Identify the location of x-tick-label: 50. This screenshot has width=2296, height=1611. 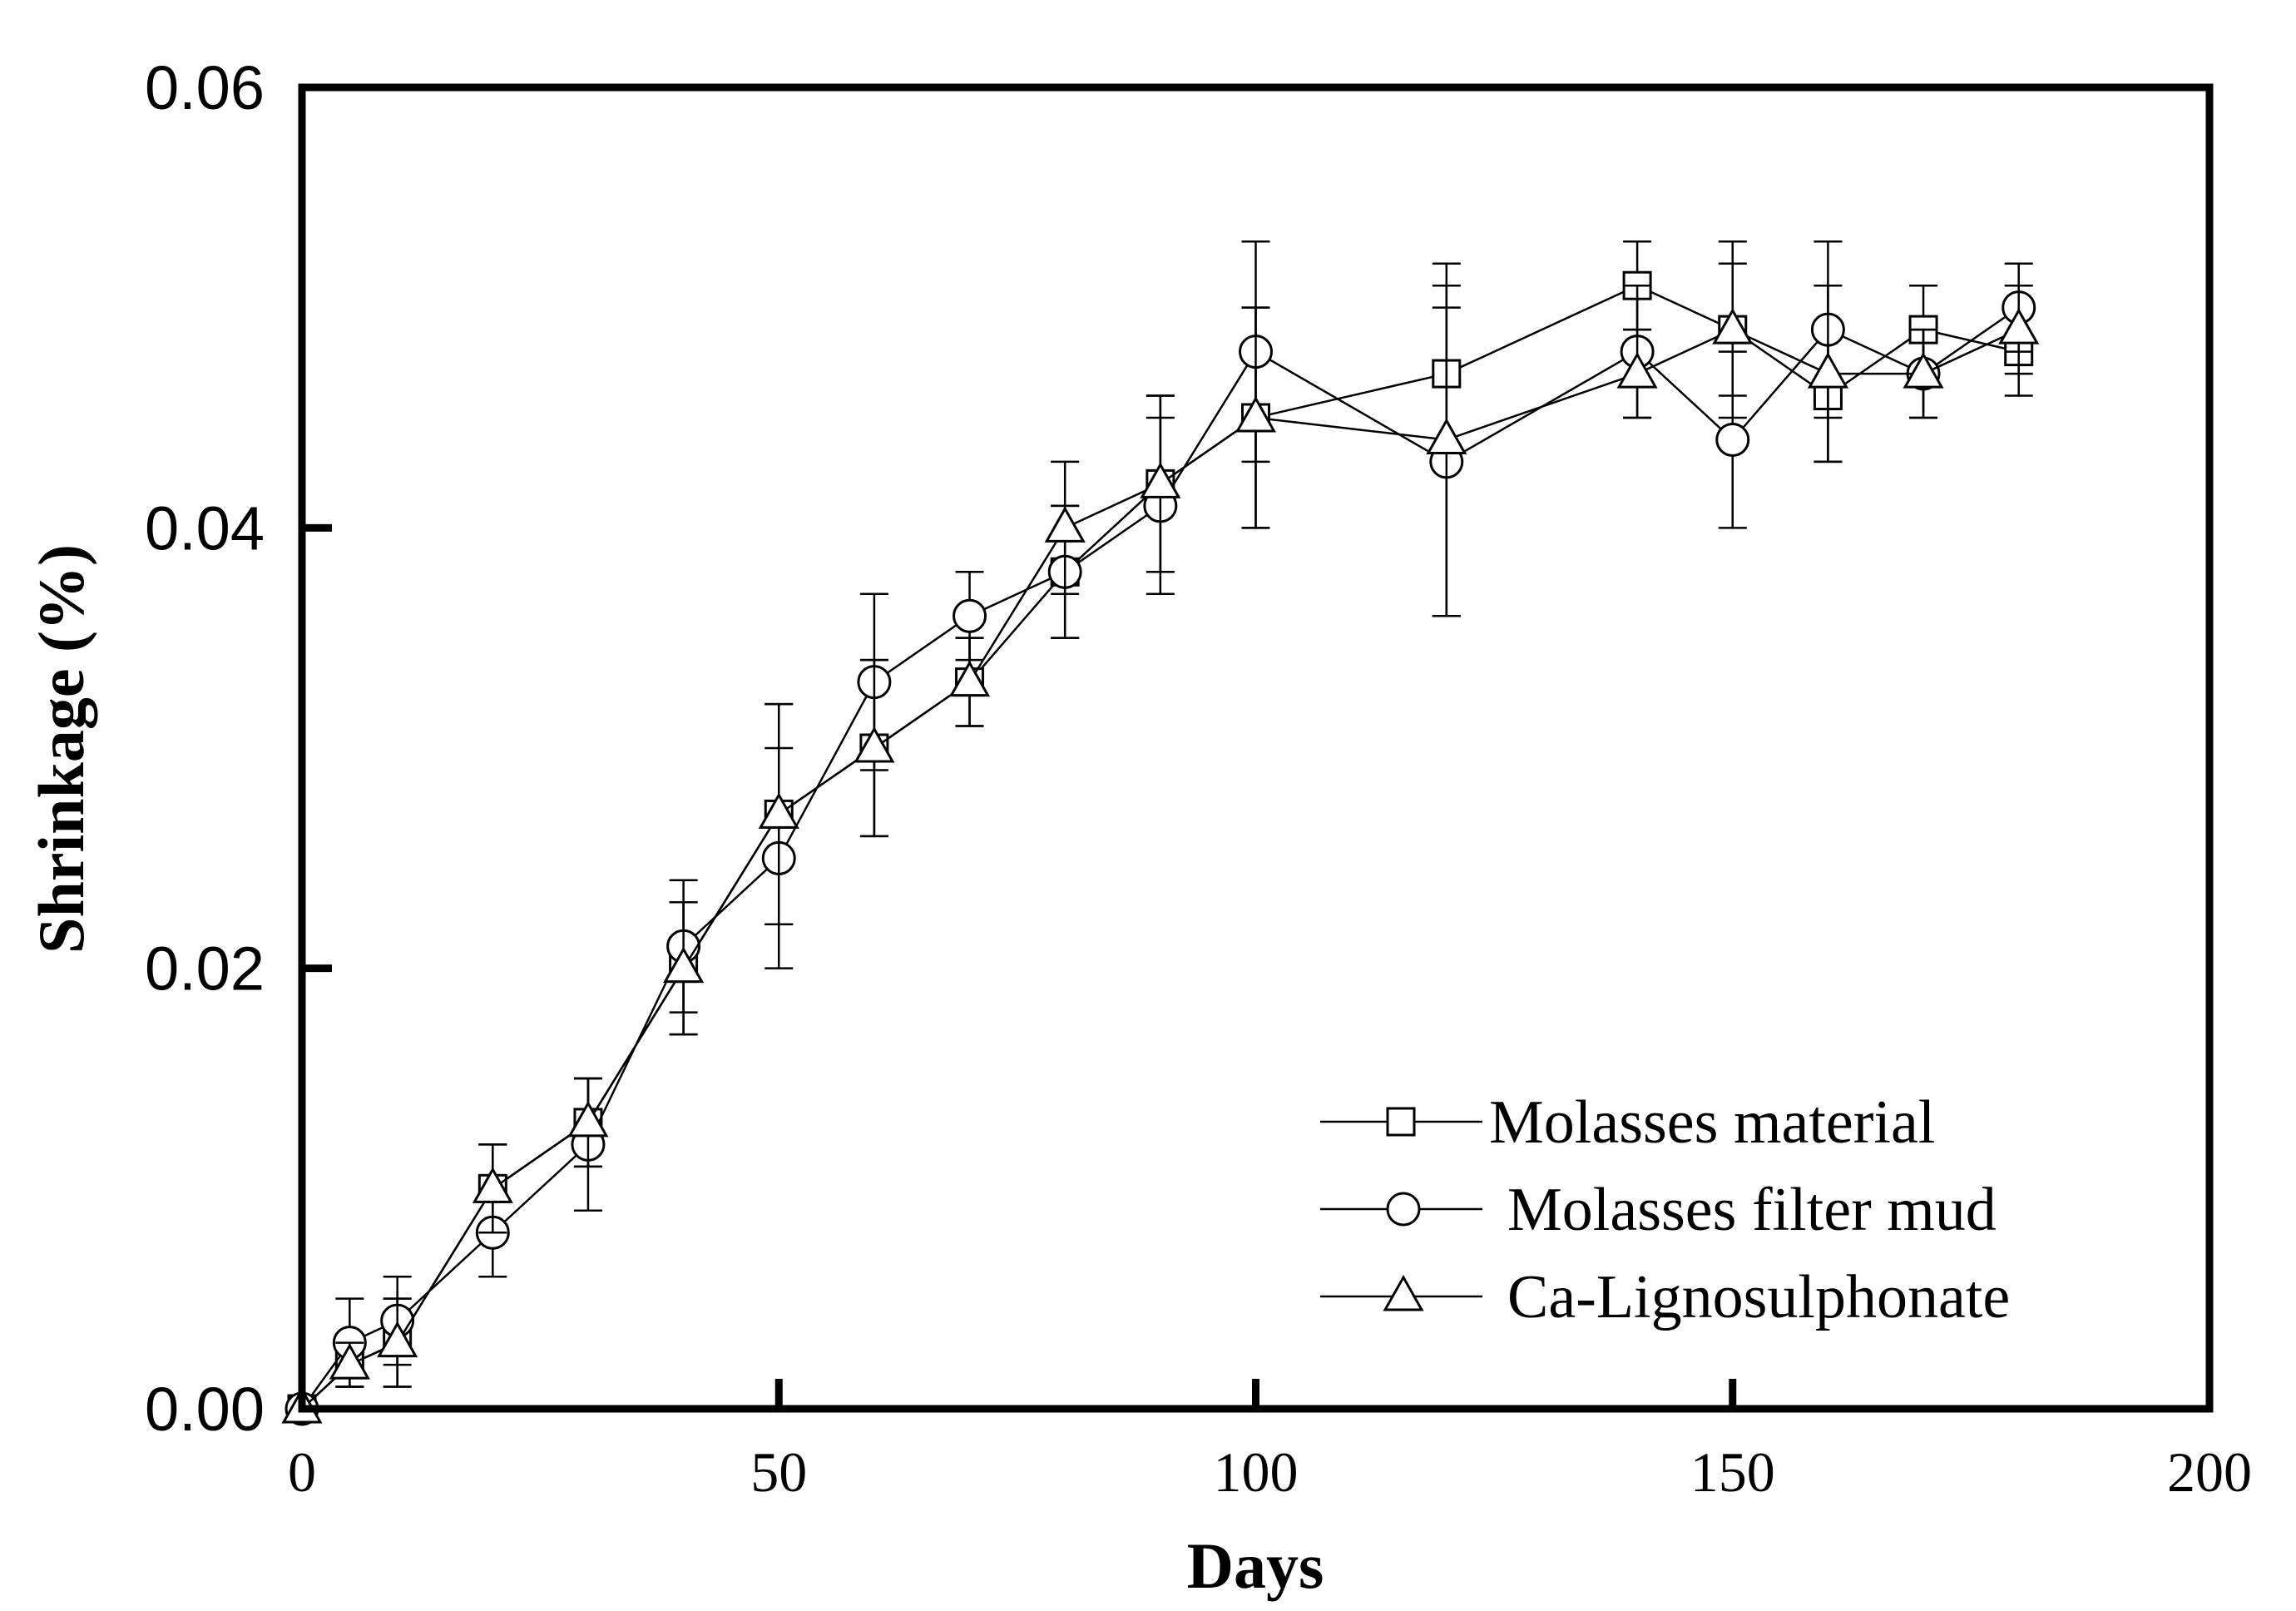
(778, 1472).